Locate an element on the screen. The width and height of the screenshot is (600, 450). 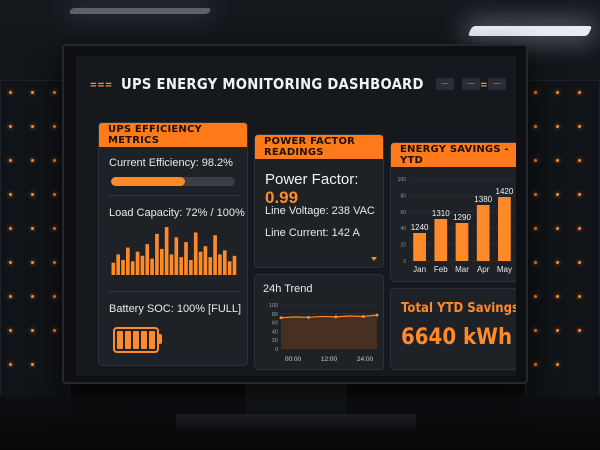
server-rack-left is located at coordinates (35, 240).